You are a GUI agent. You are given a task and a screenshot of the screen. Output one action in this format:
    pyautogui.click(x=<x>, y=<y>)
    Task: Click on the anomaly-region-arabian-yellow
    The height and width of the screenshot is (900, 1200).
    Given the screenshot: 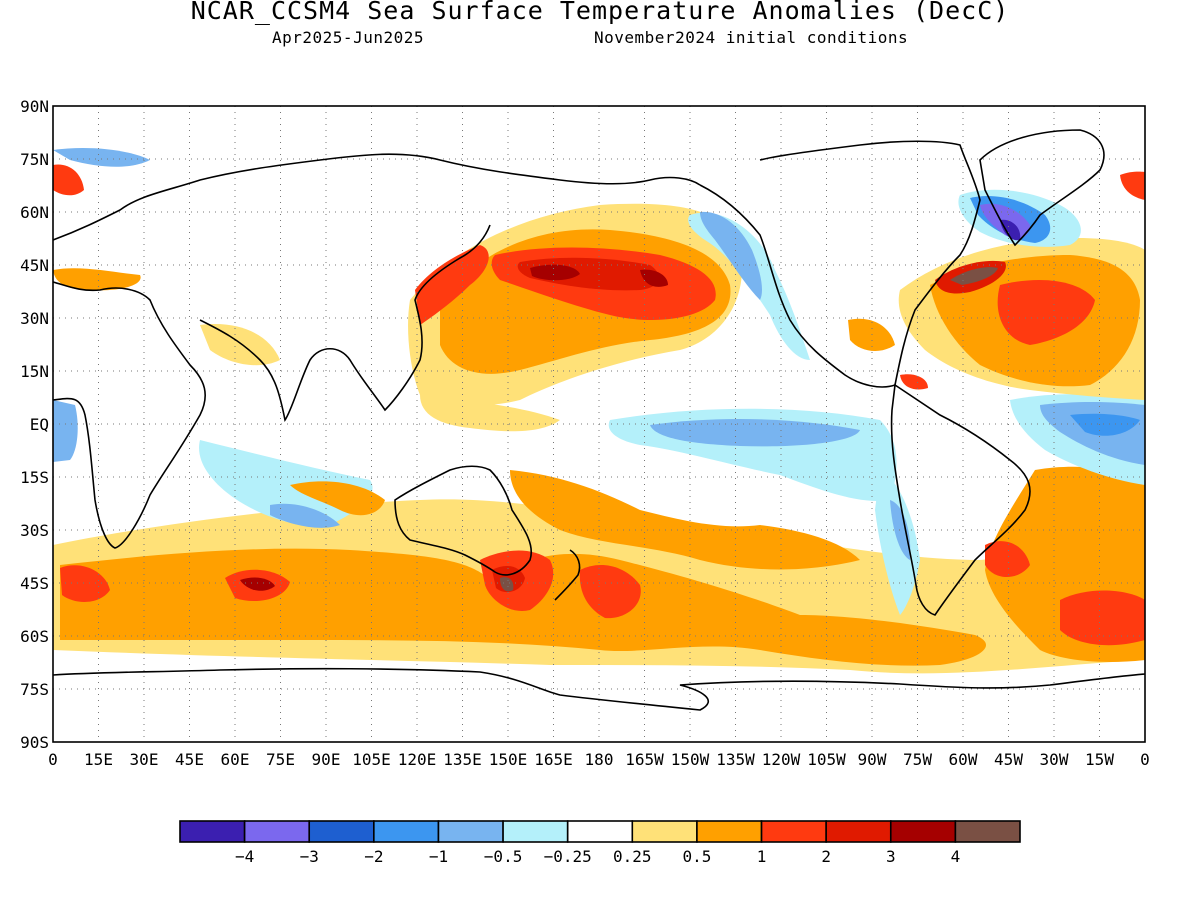 What is the action you would take?
    pyautogui.click(x=240, y=345)
    